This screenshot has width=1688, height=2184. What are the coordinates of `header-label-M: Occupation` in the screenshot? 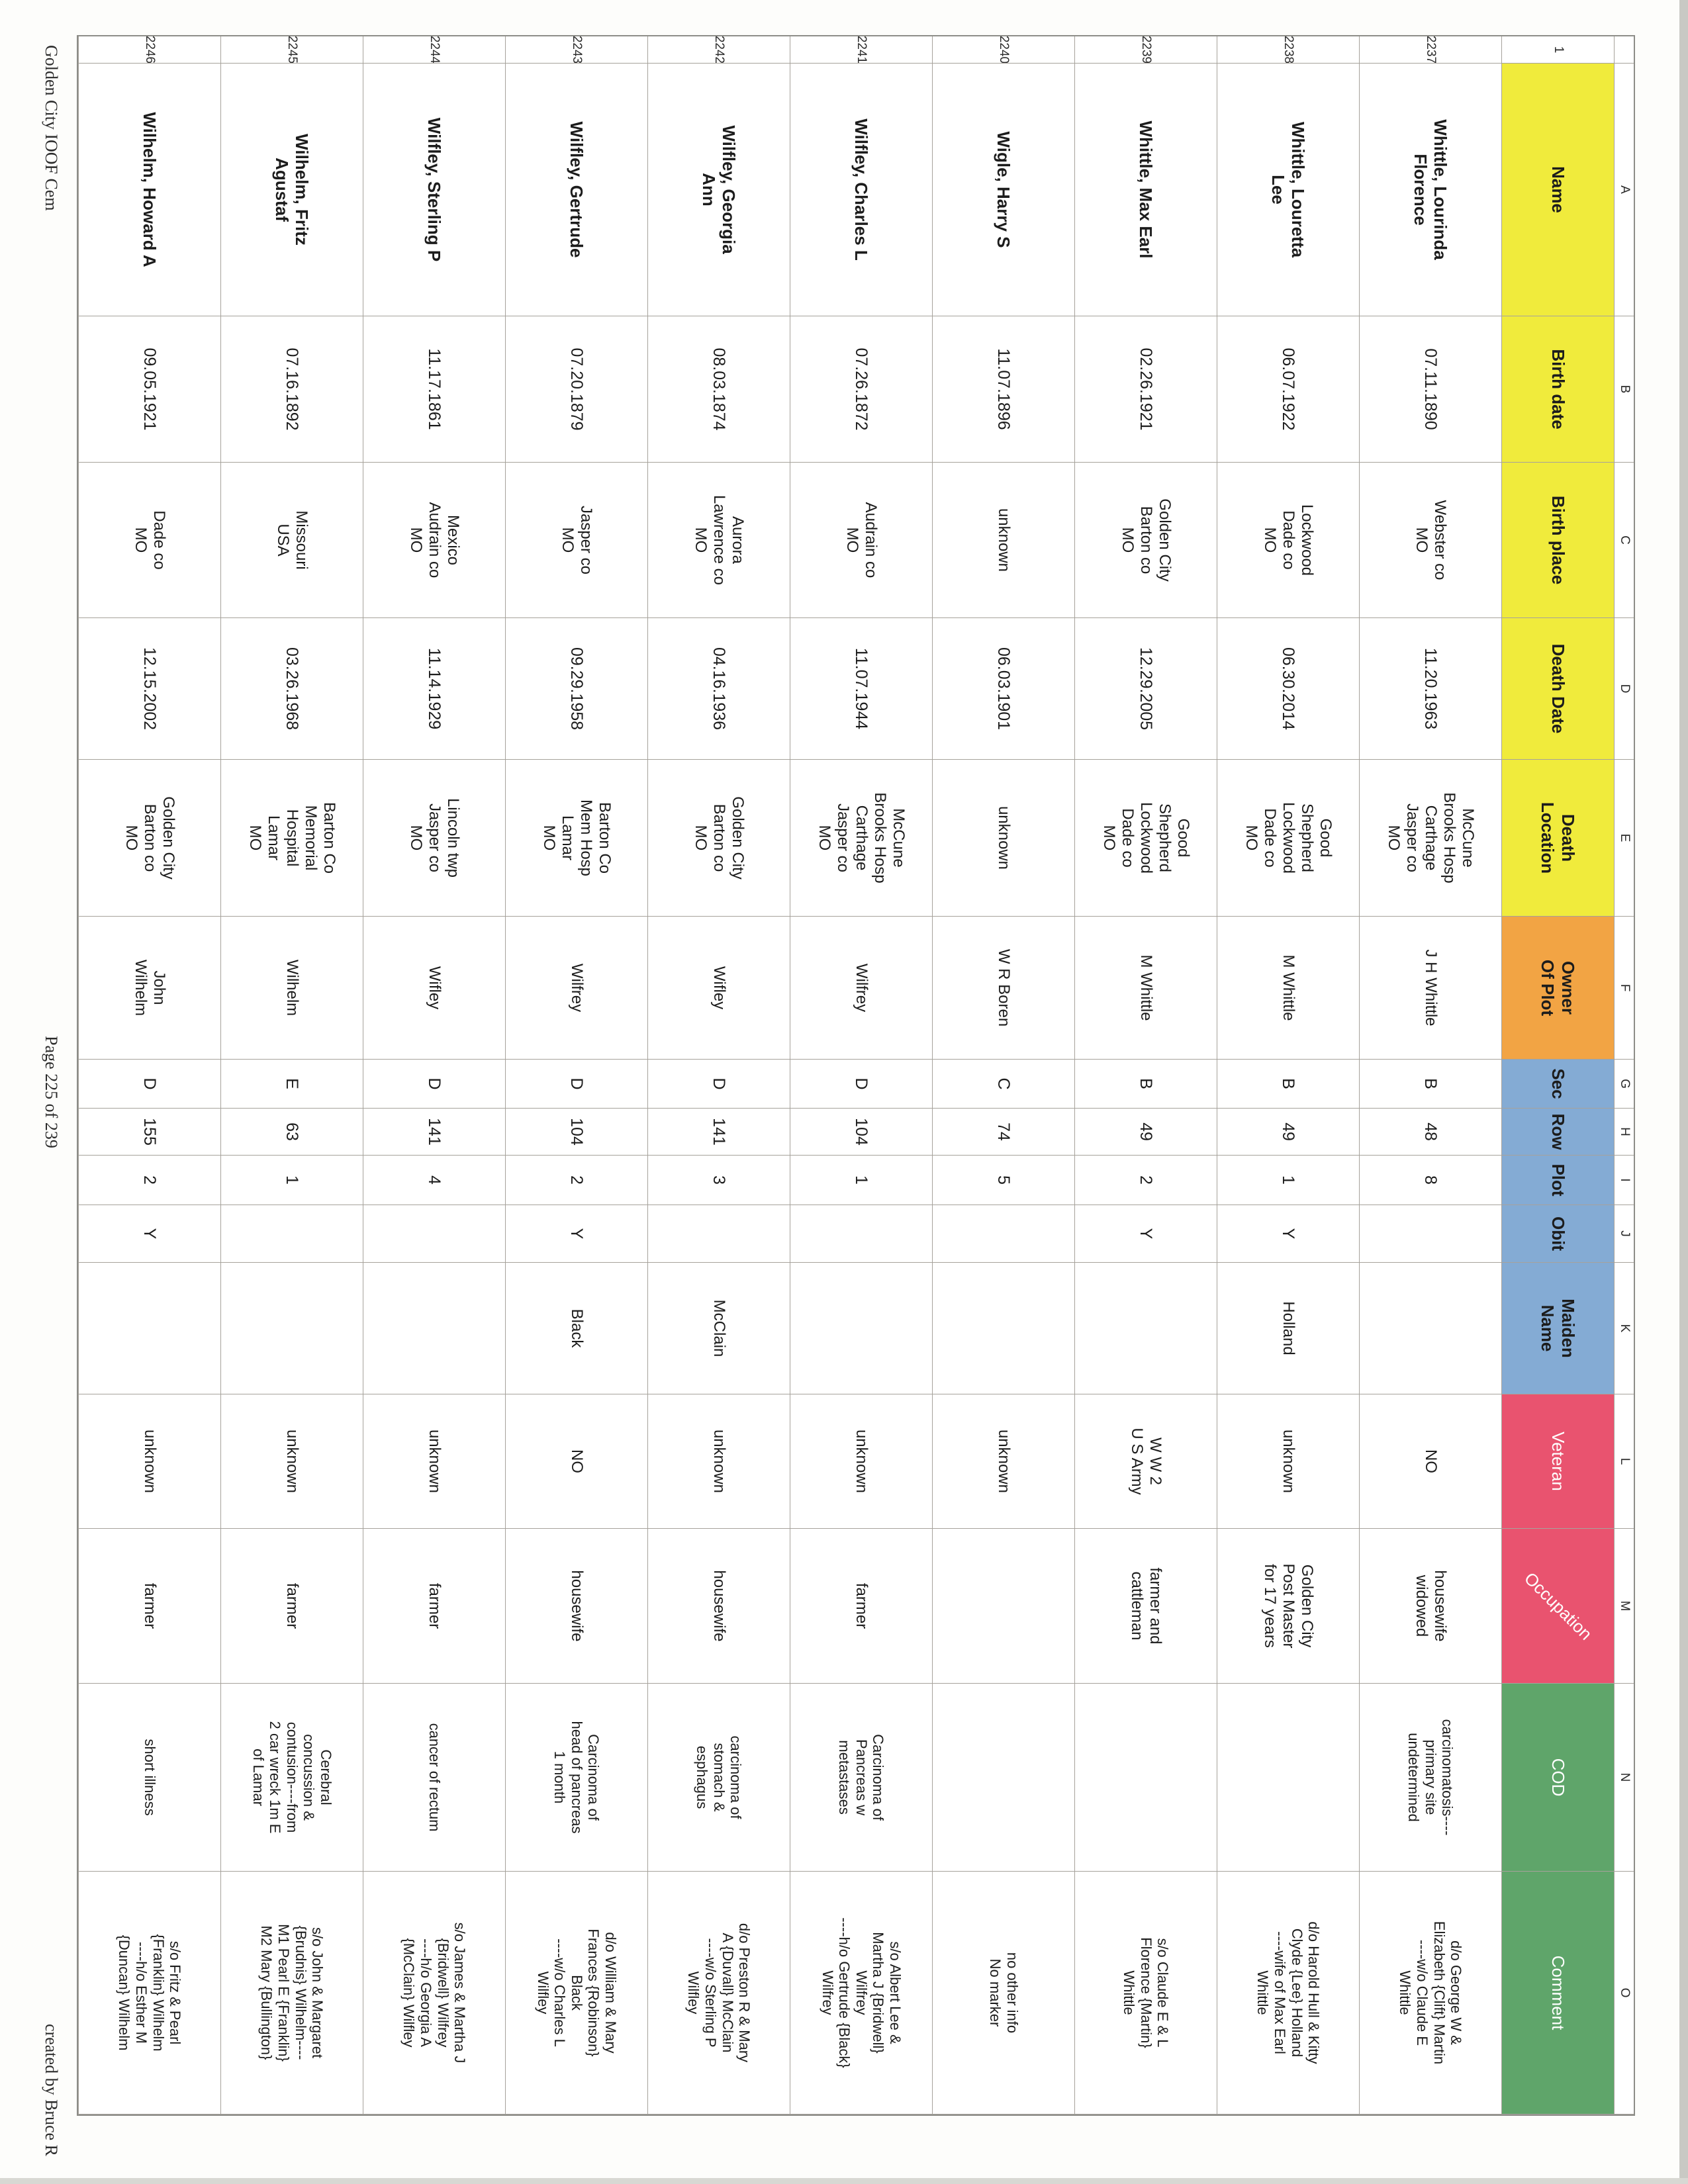 It's located at (1558, 1606).